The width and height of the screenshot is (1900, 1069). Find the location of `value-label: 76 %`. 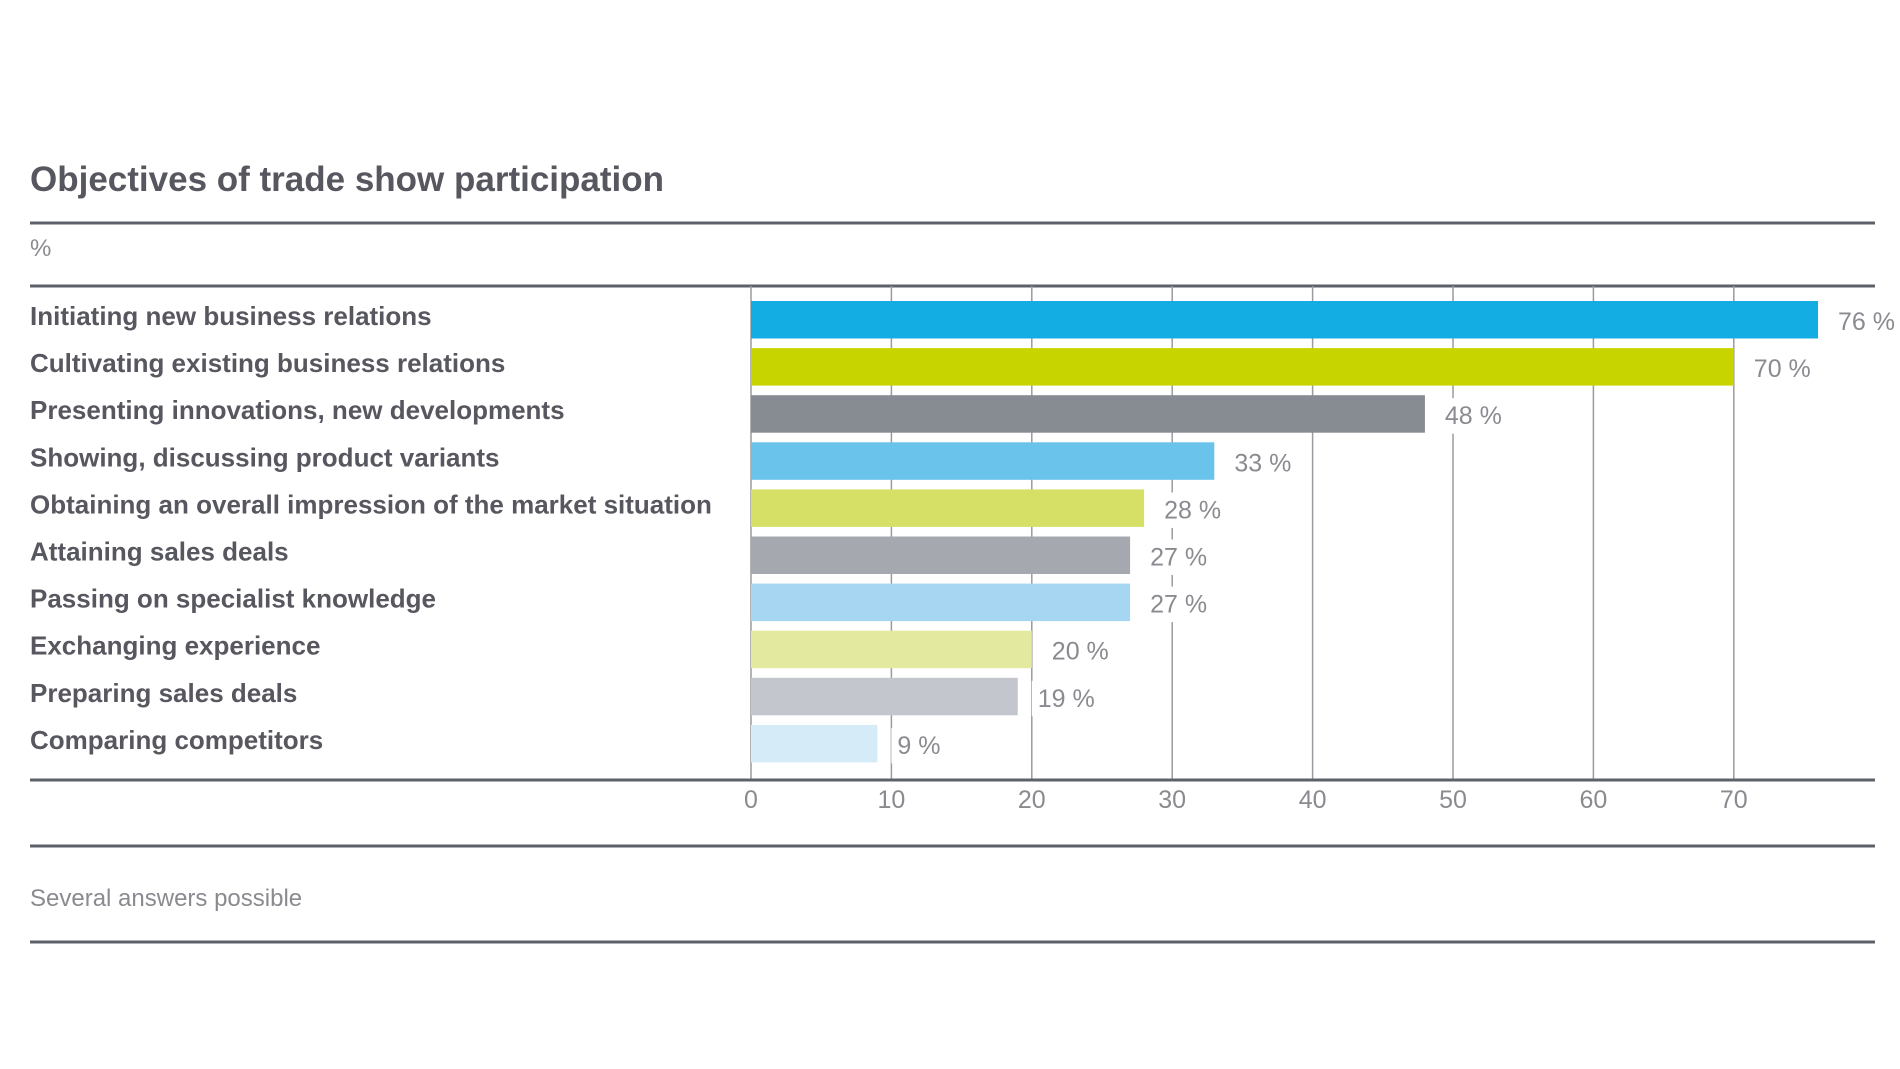

value-label: 76 % is located at coordinates (1866, 322).